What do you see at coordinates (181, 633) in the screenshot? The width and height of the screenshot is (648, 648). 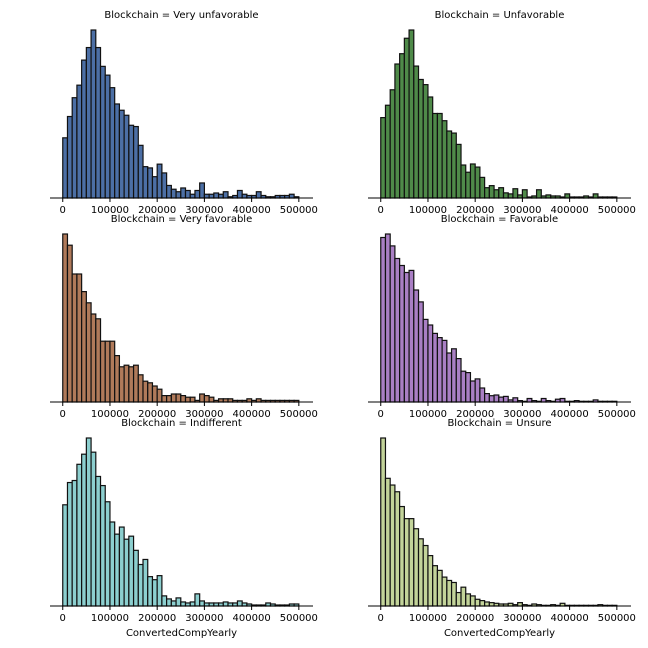 I see `x-axis-label: ConvertedCompYearly` at bounding box center [181, 633].